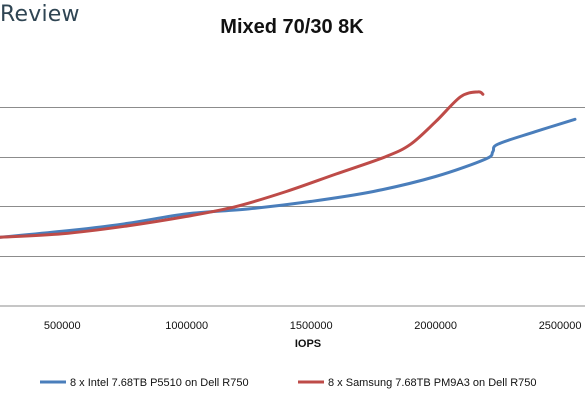 The image size is (585, 401). I want to click on x-tick-label: 2500000, so click(560, 326).